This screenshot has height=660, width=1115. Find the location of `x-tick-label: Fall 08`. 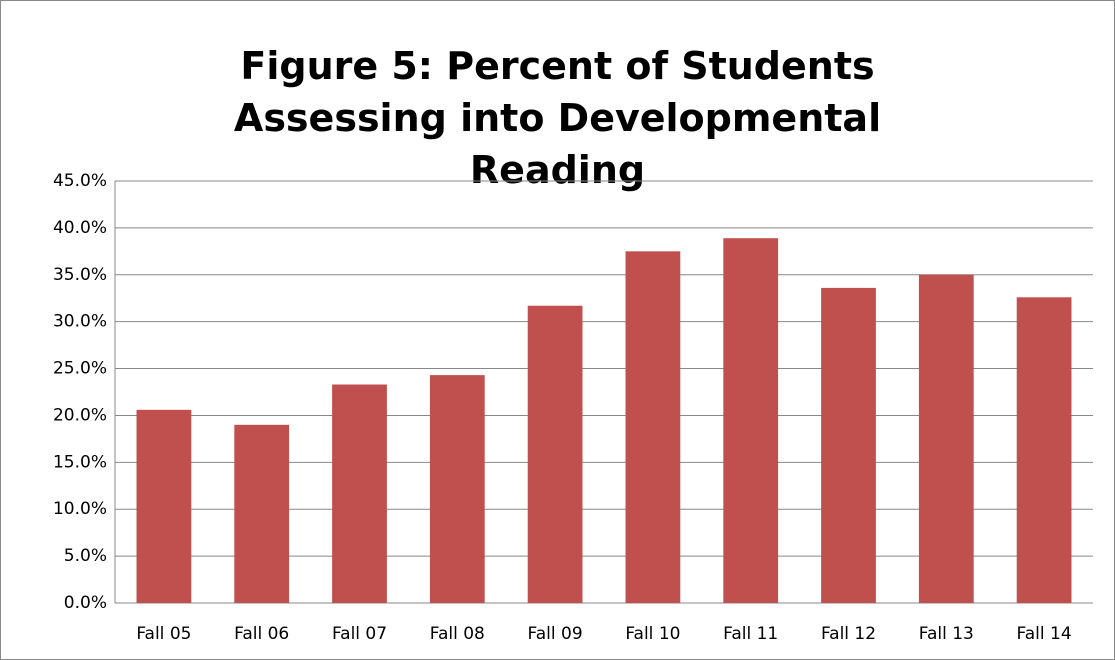

x-tick-label: Fall 08 is located at coordinates (457, 634).